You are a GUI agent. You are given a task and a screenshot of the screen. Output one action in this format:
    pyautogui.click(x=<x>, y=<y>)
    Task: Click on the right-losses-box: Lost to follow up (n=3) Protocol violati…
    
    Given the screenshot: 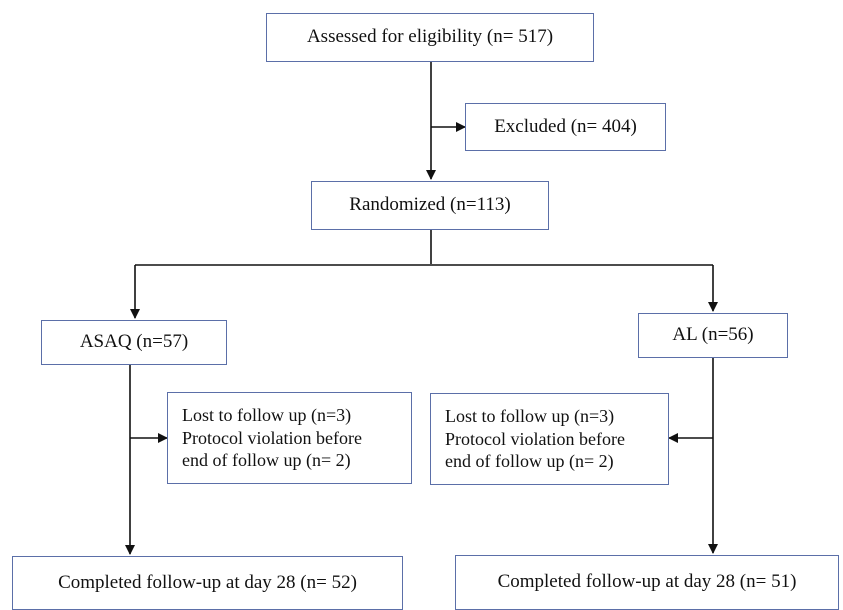 What is the action you would take?
    pyautogui.click(x=549, y=439)
    